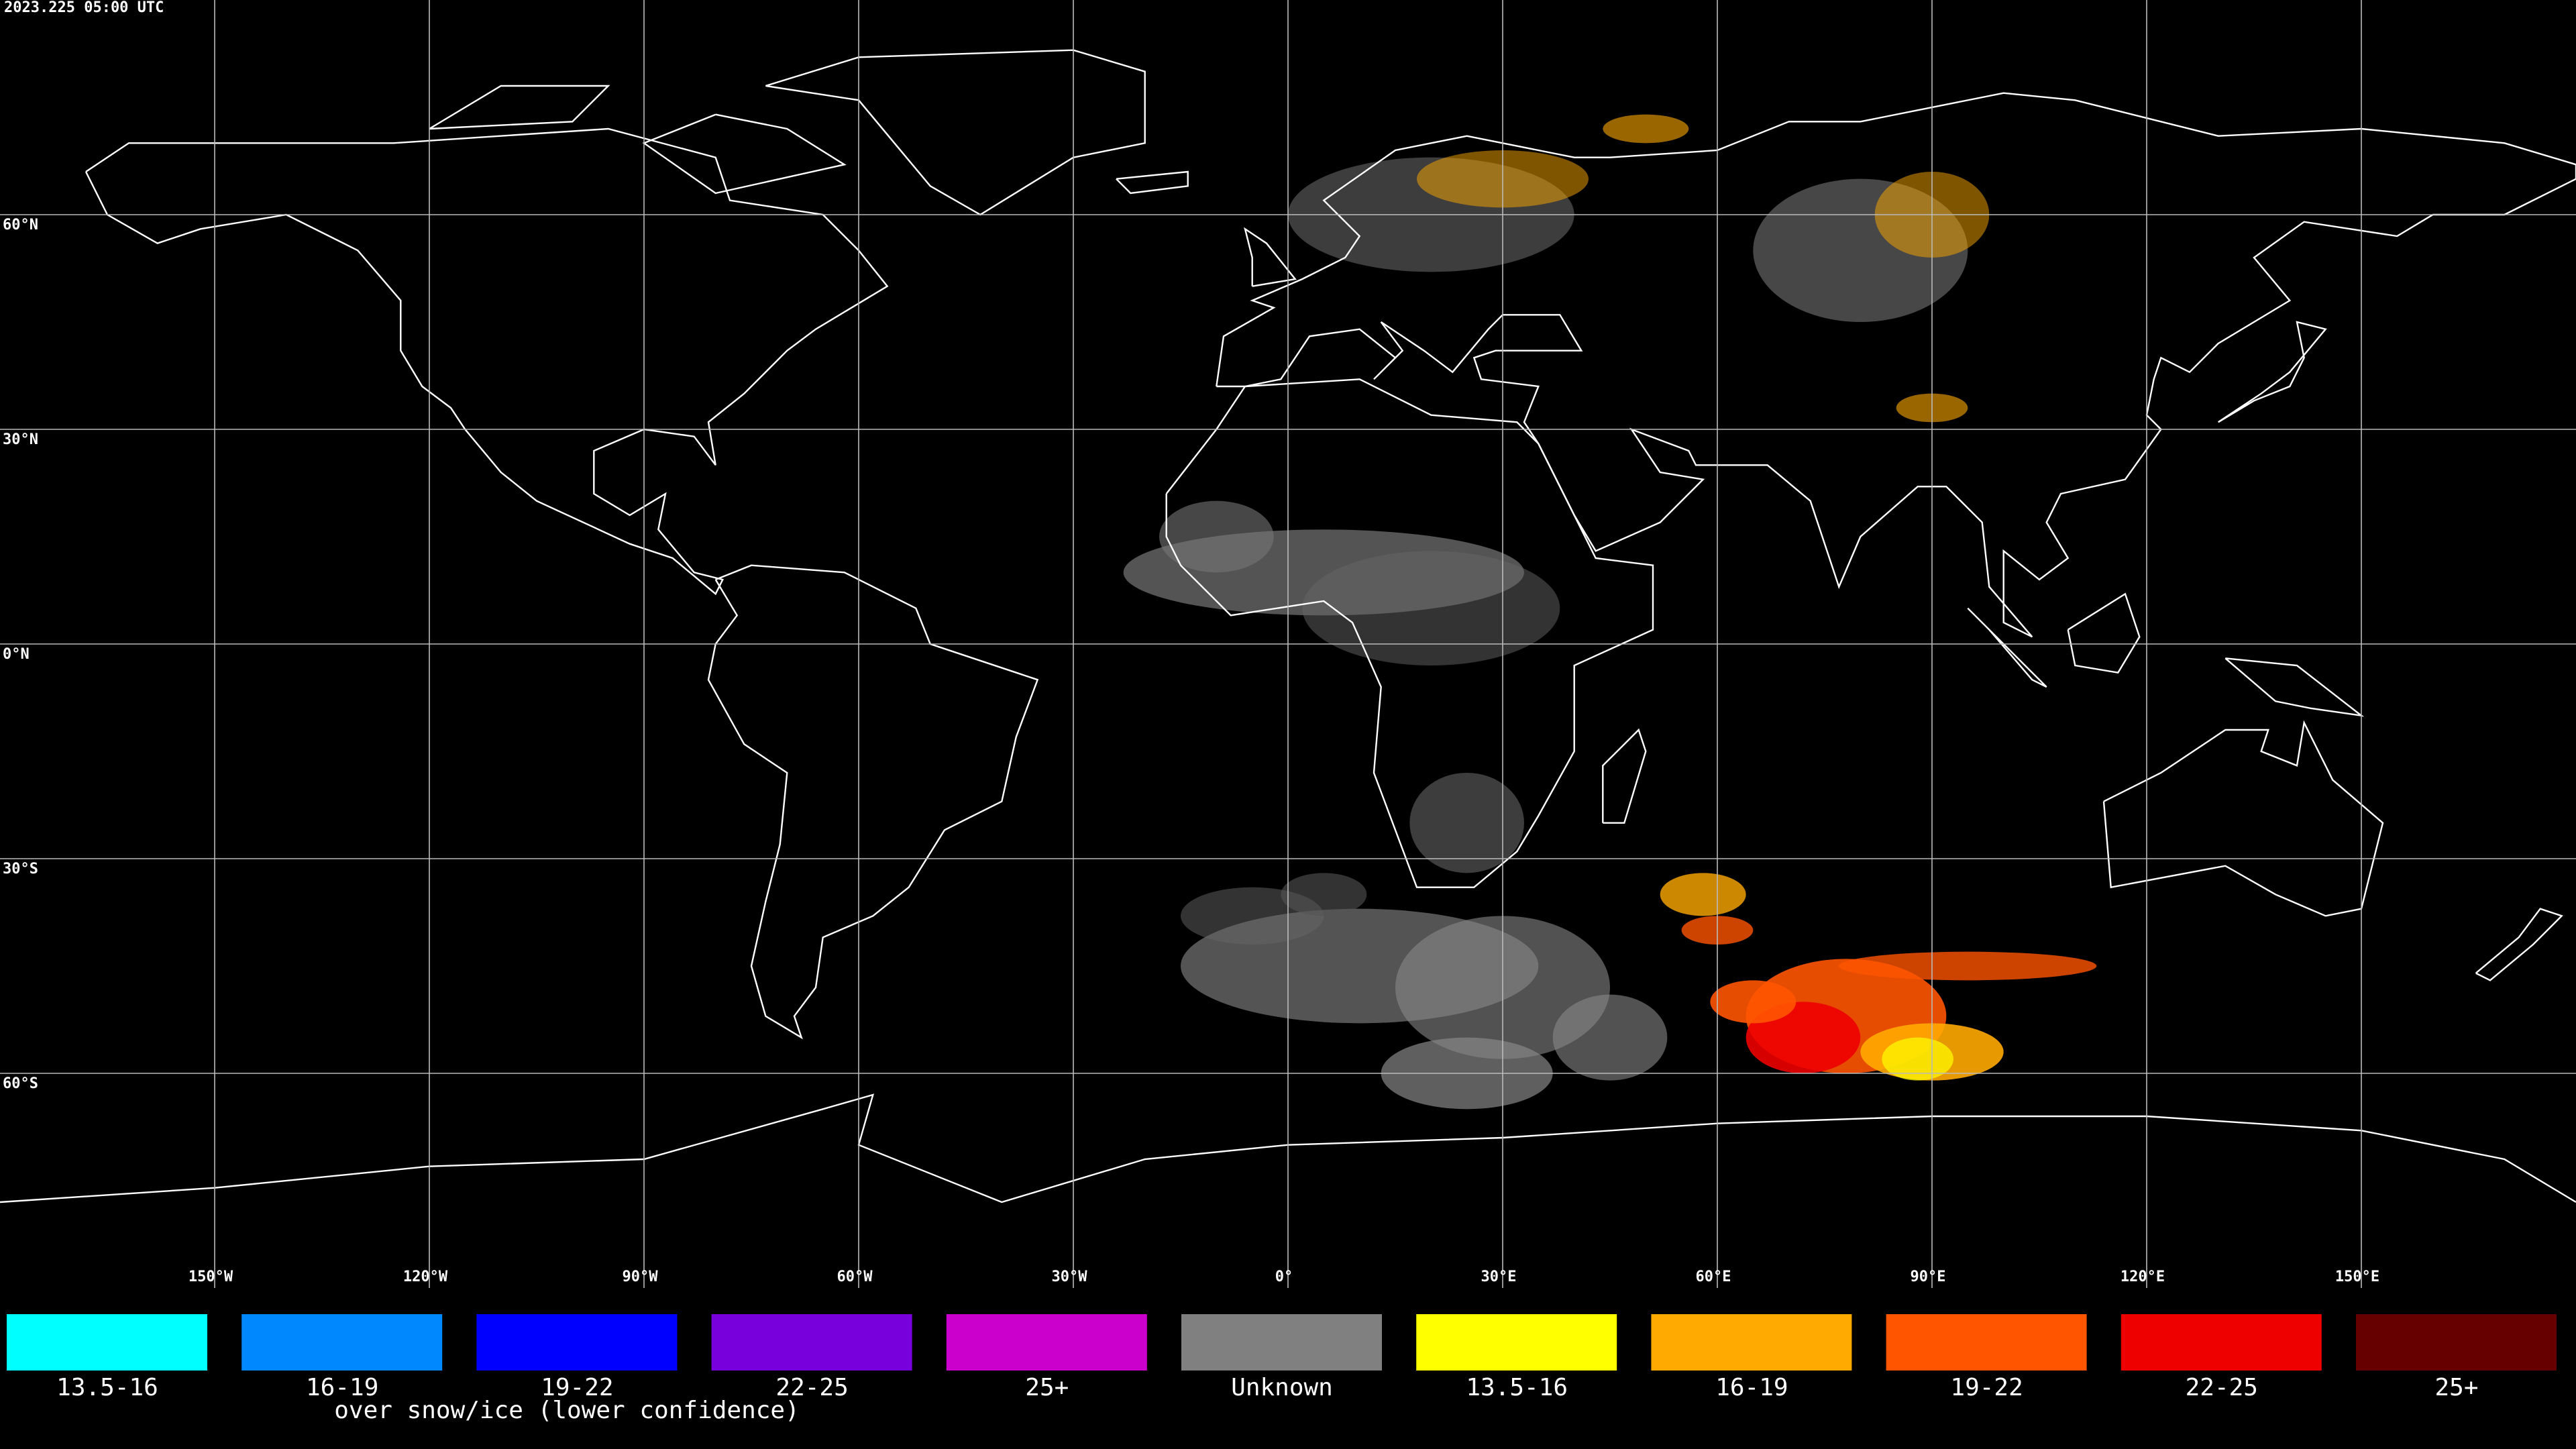 This screenshot has height=1449, width=2576. What do you see at coordinates (16, 654) in the screenshot?
I see `latitude-label: 0°N` at bounding box center [16, 654].